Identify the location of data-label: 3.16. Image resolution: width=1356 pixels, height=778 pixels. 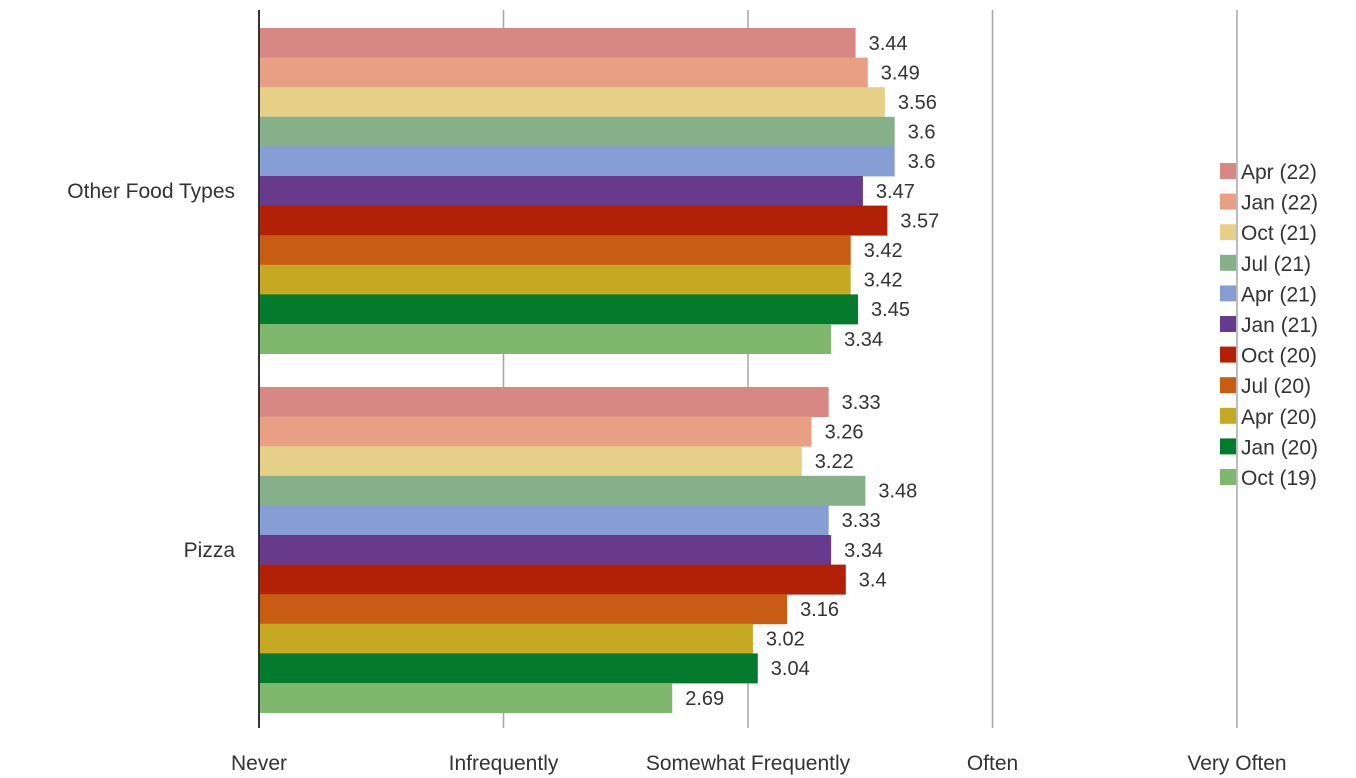
(819, 610).